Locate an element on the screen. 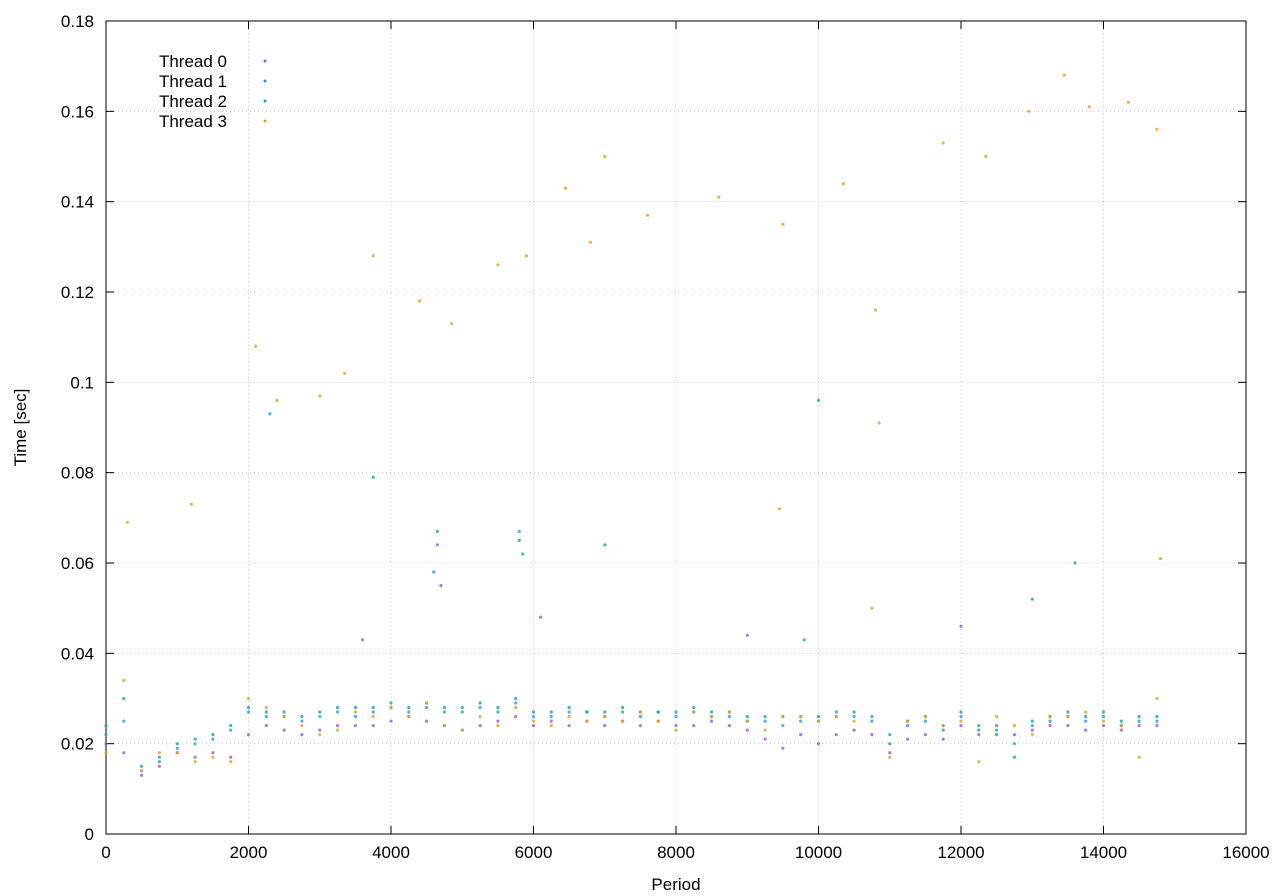  y-tick-label: 0.1 is located at coordinates (82, 382).